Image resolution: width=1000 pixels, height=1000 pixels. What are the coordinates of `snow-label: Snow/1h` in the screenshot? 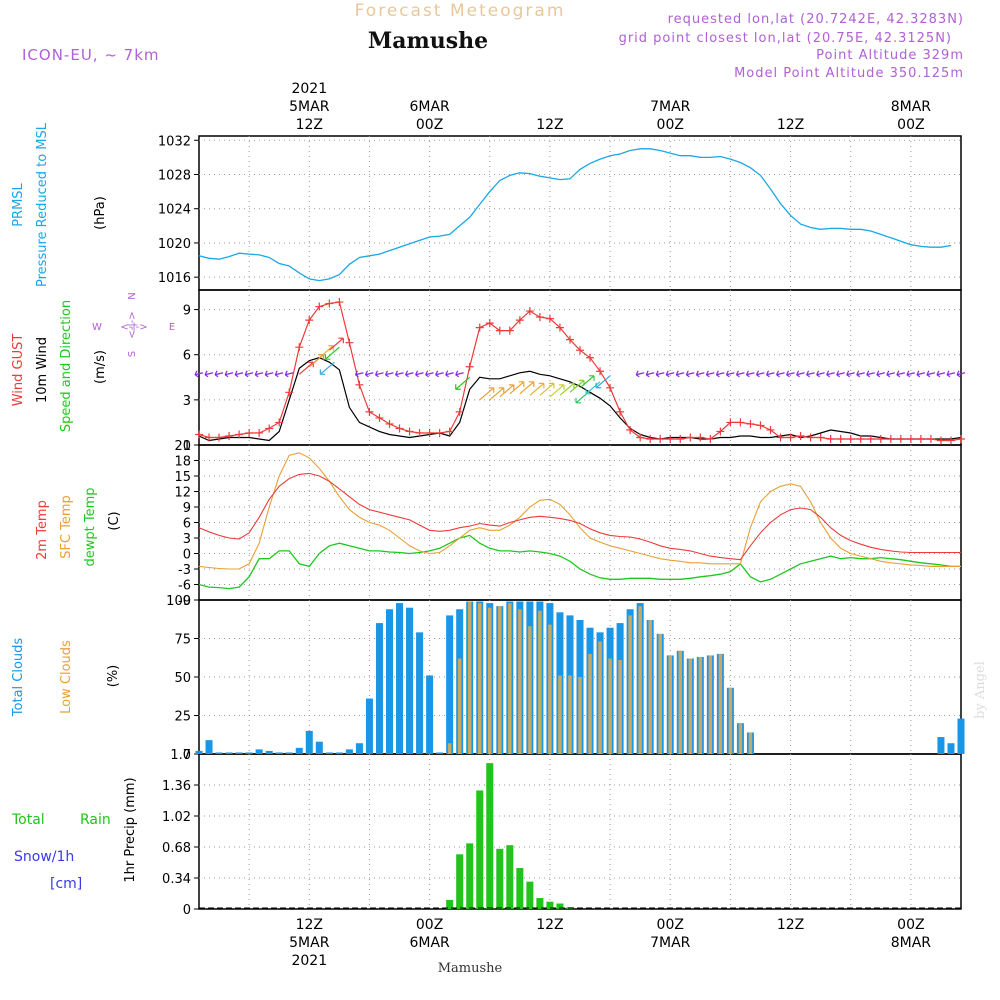 It's located at (44, 857).